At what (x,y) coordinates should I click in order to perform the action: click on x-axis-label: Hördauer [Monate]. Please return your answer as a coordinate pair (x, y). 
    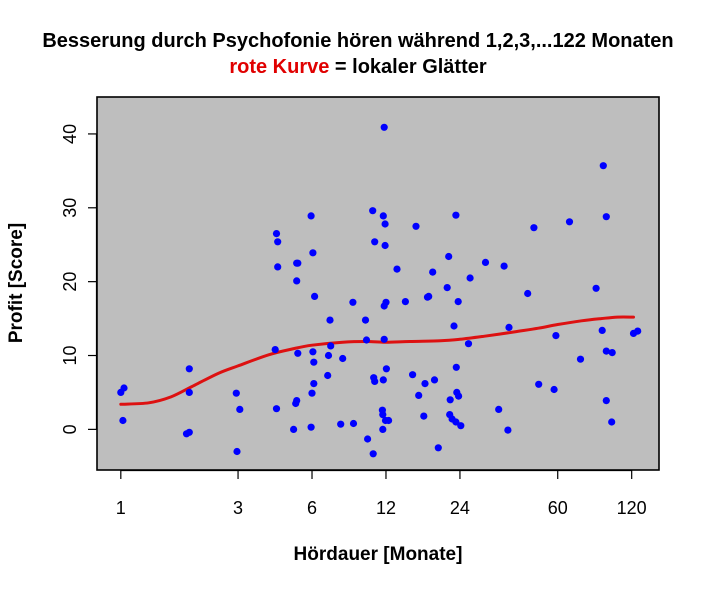
    Looking at the image, I should click on (378, 554).